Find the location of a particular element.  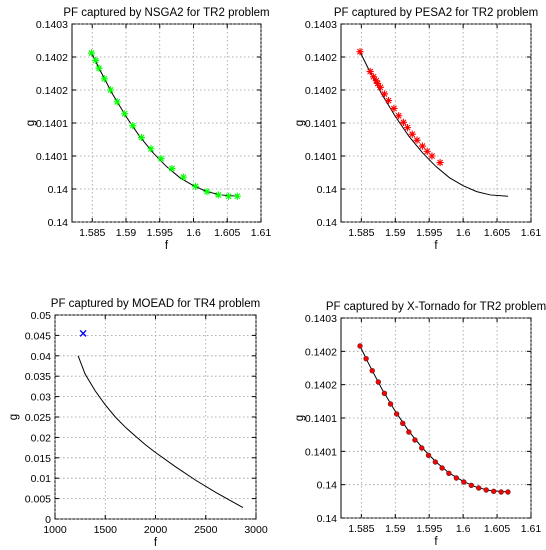

y-tick-label: 0.005 is located at coordinates (38, 500).